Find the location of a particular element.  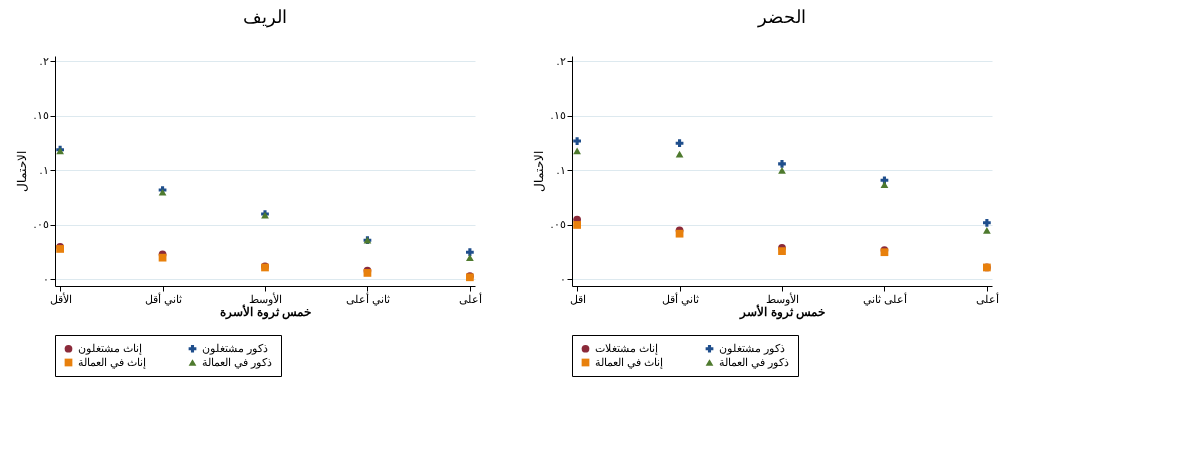

x-tick-label: أعلى ثاني is located at coordinates (884, 298).